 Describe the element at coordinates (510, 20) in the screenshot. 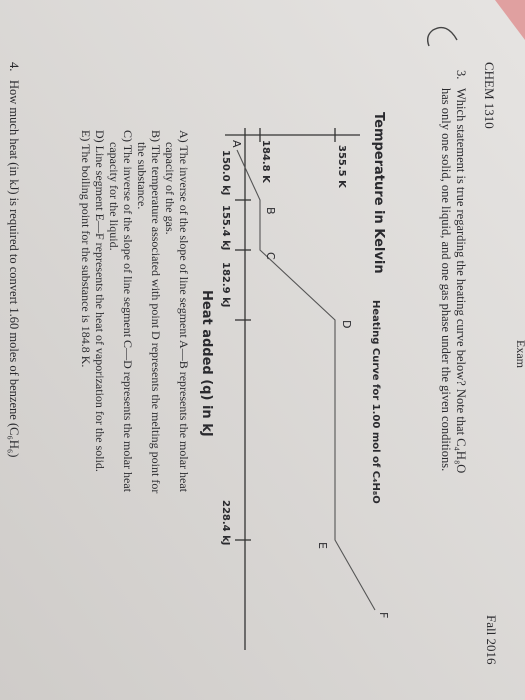

I see `corner` at that location.